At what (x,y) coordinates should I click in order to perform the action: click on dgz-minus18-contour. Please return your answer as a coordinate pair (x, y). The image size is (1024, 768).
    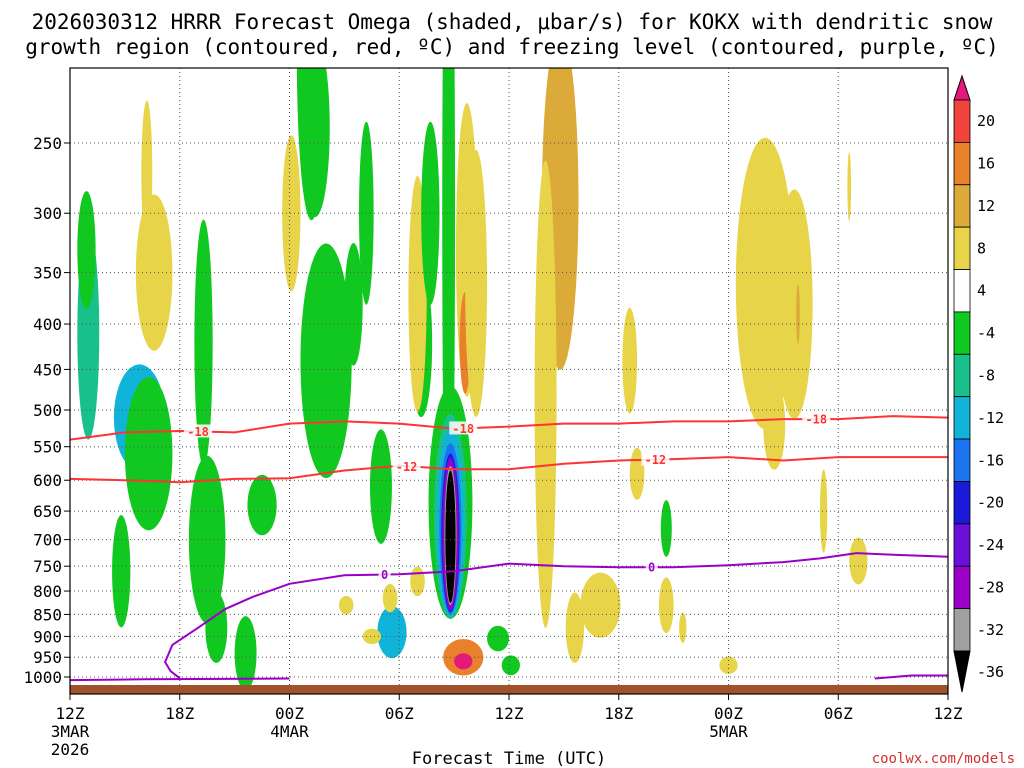
    Looking at the image, I should click on (509, 428).